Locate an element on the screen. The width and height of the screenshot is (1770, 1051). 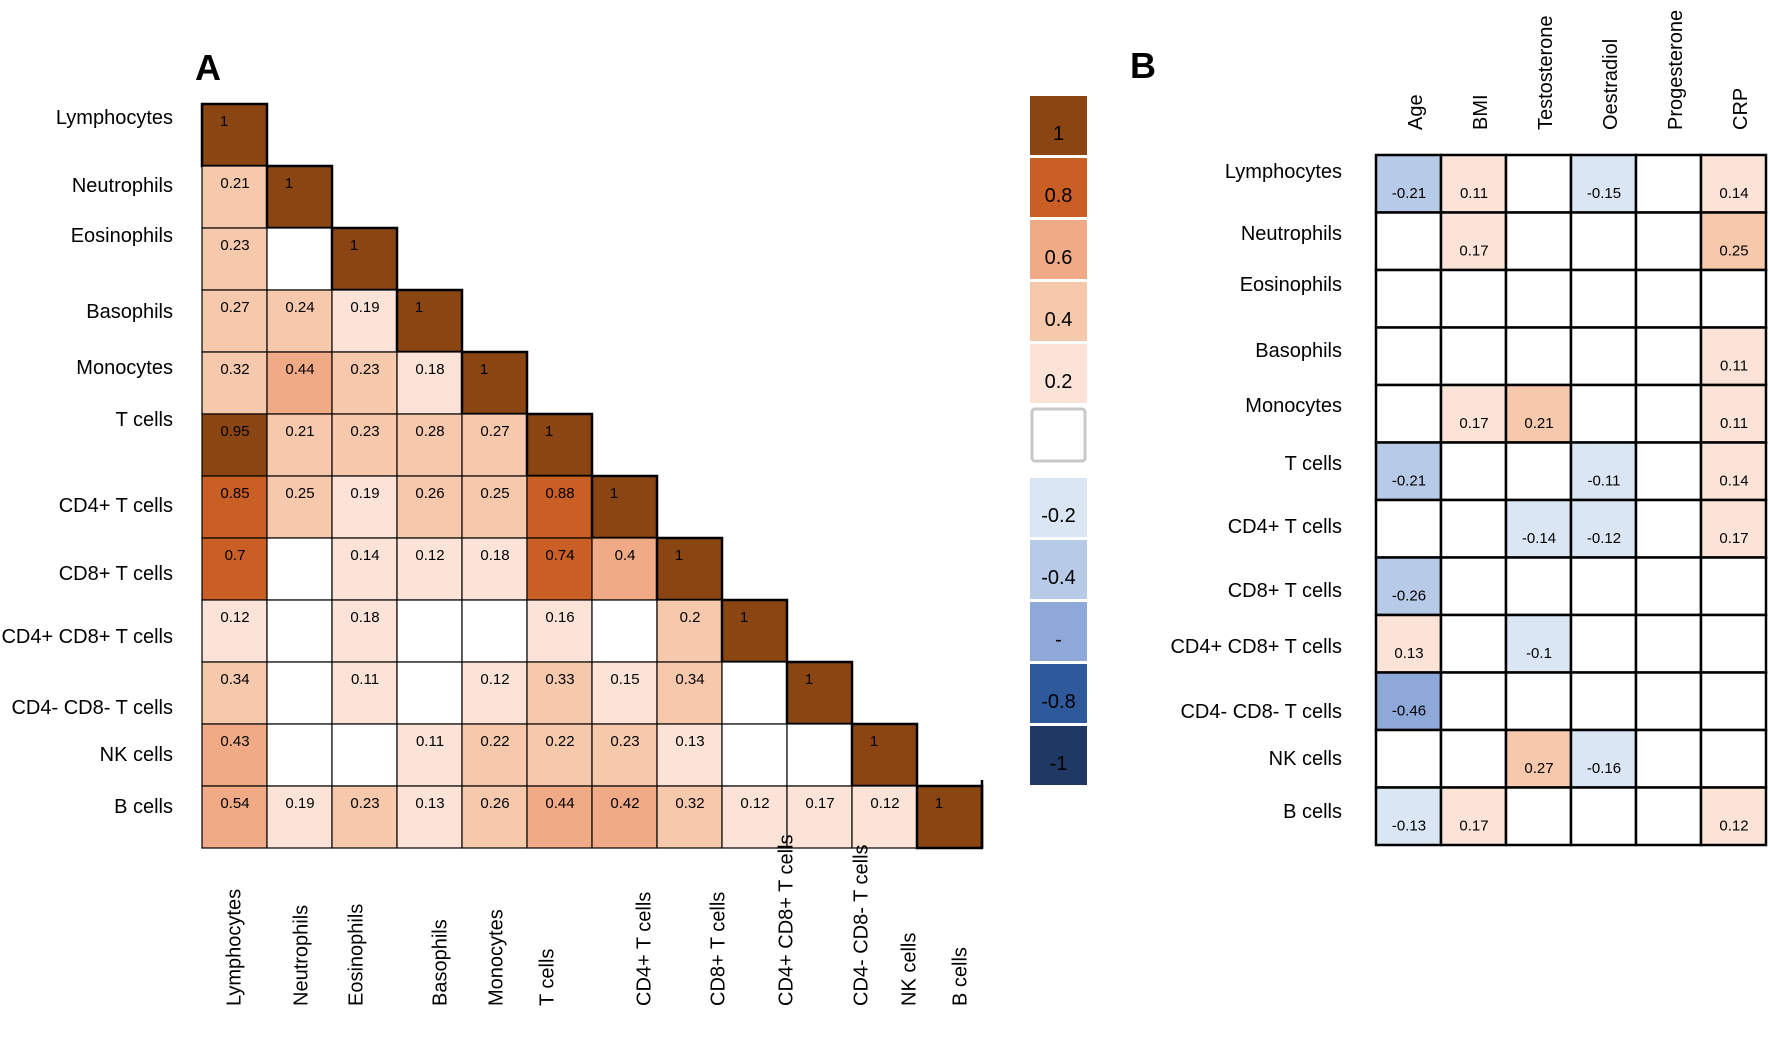
value-b-basophils-crp: 0.11 is located at coordinates (1734, 366).